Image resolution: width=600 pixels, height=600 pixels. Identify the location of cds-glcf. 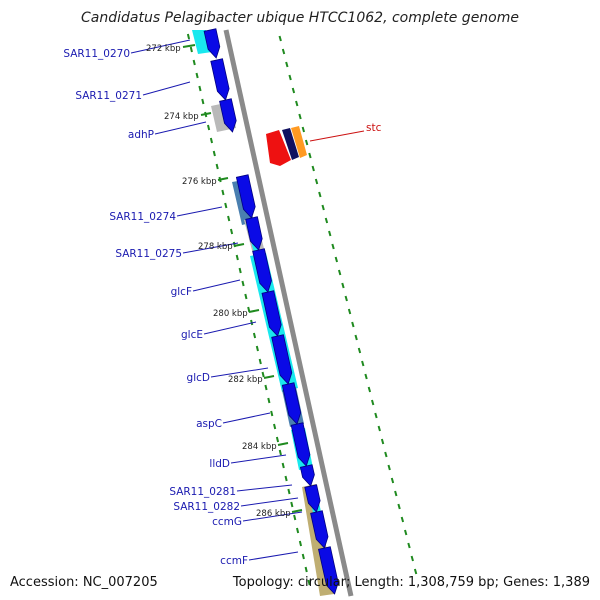
(262, 270).